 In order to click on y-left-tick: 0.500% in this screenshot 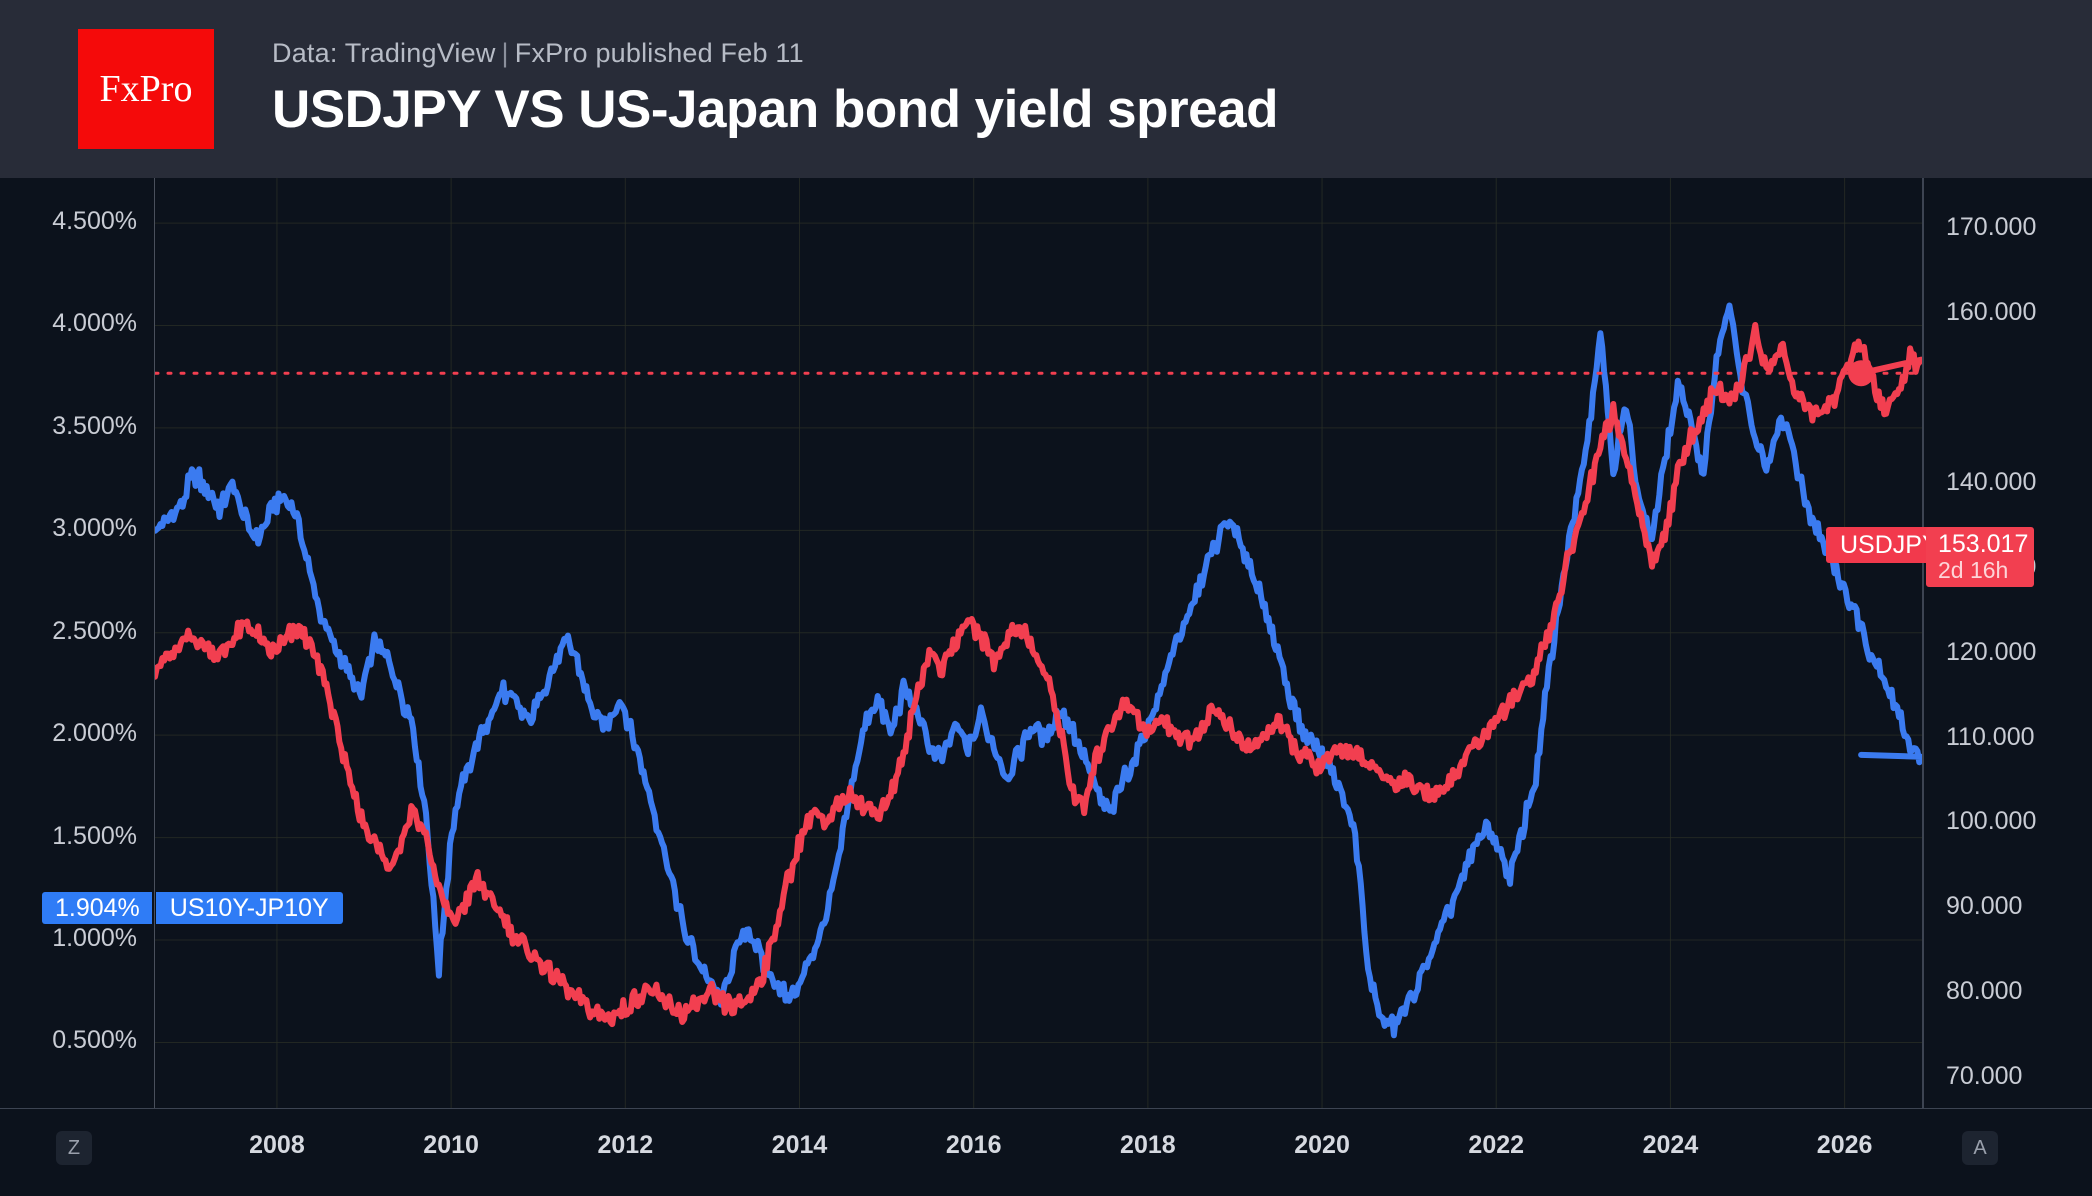, I will do `click(94, 1040)`.